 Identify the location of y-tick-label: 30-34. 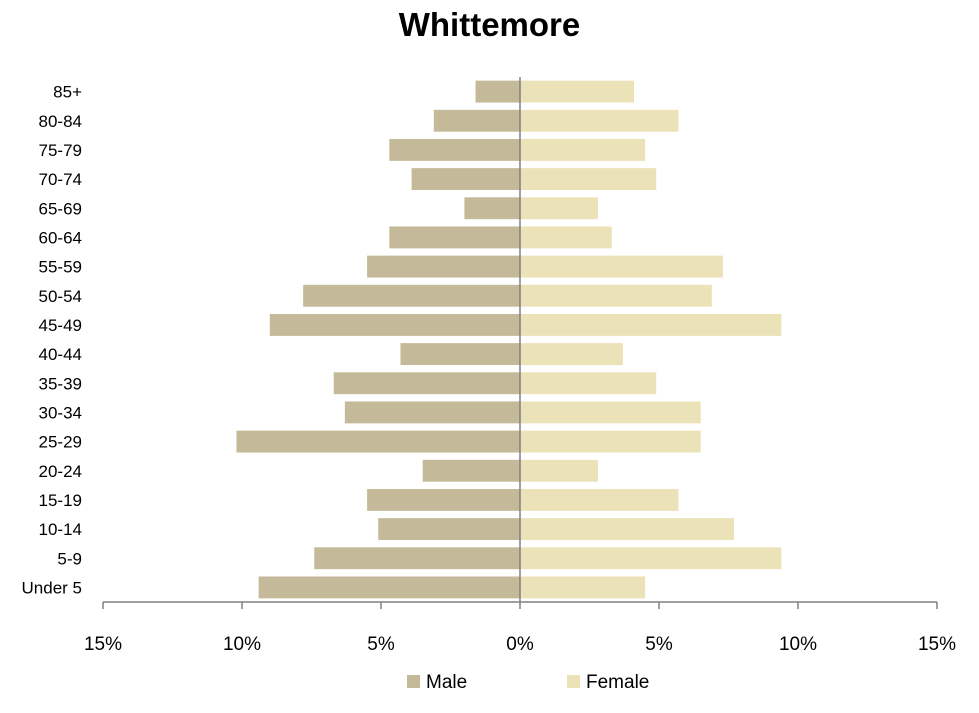
(60, 412).